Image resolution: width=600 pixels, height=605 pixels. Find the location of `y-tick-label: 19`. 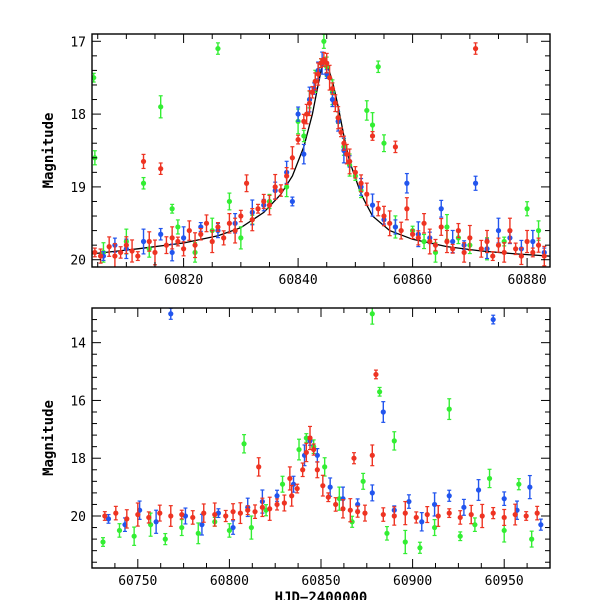

y-tick-label: 19 is located at coordinates (78, 188).